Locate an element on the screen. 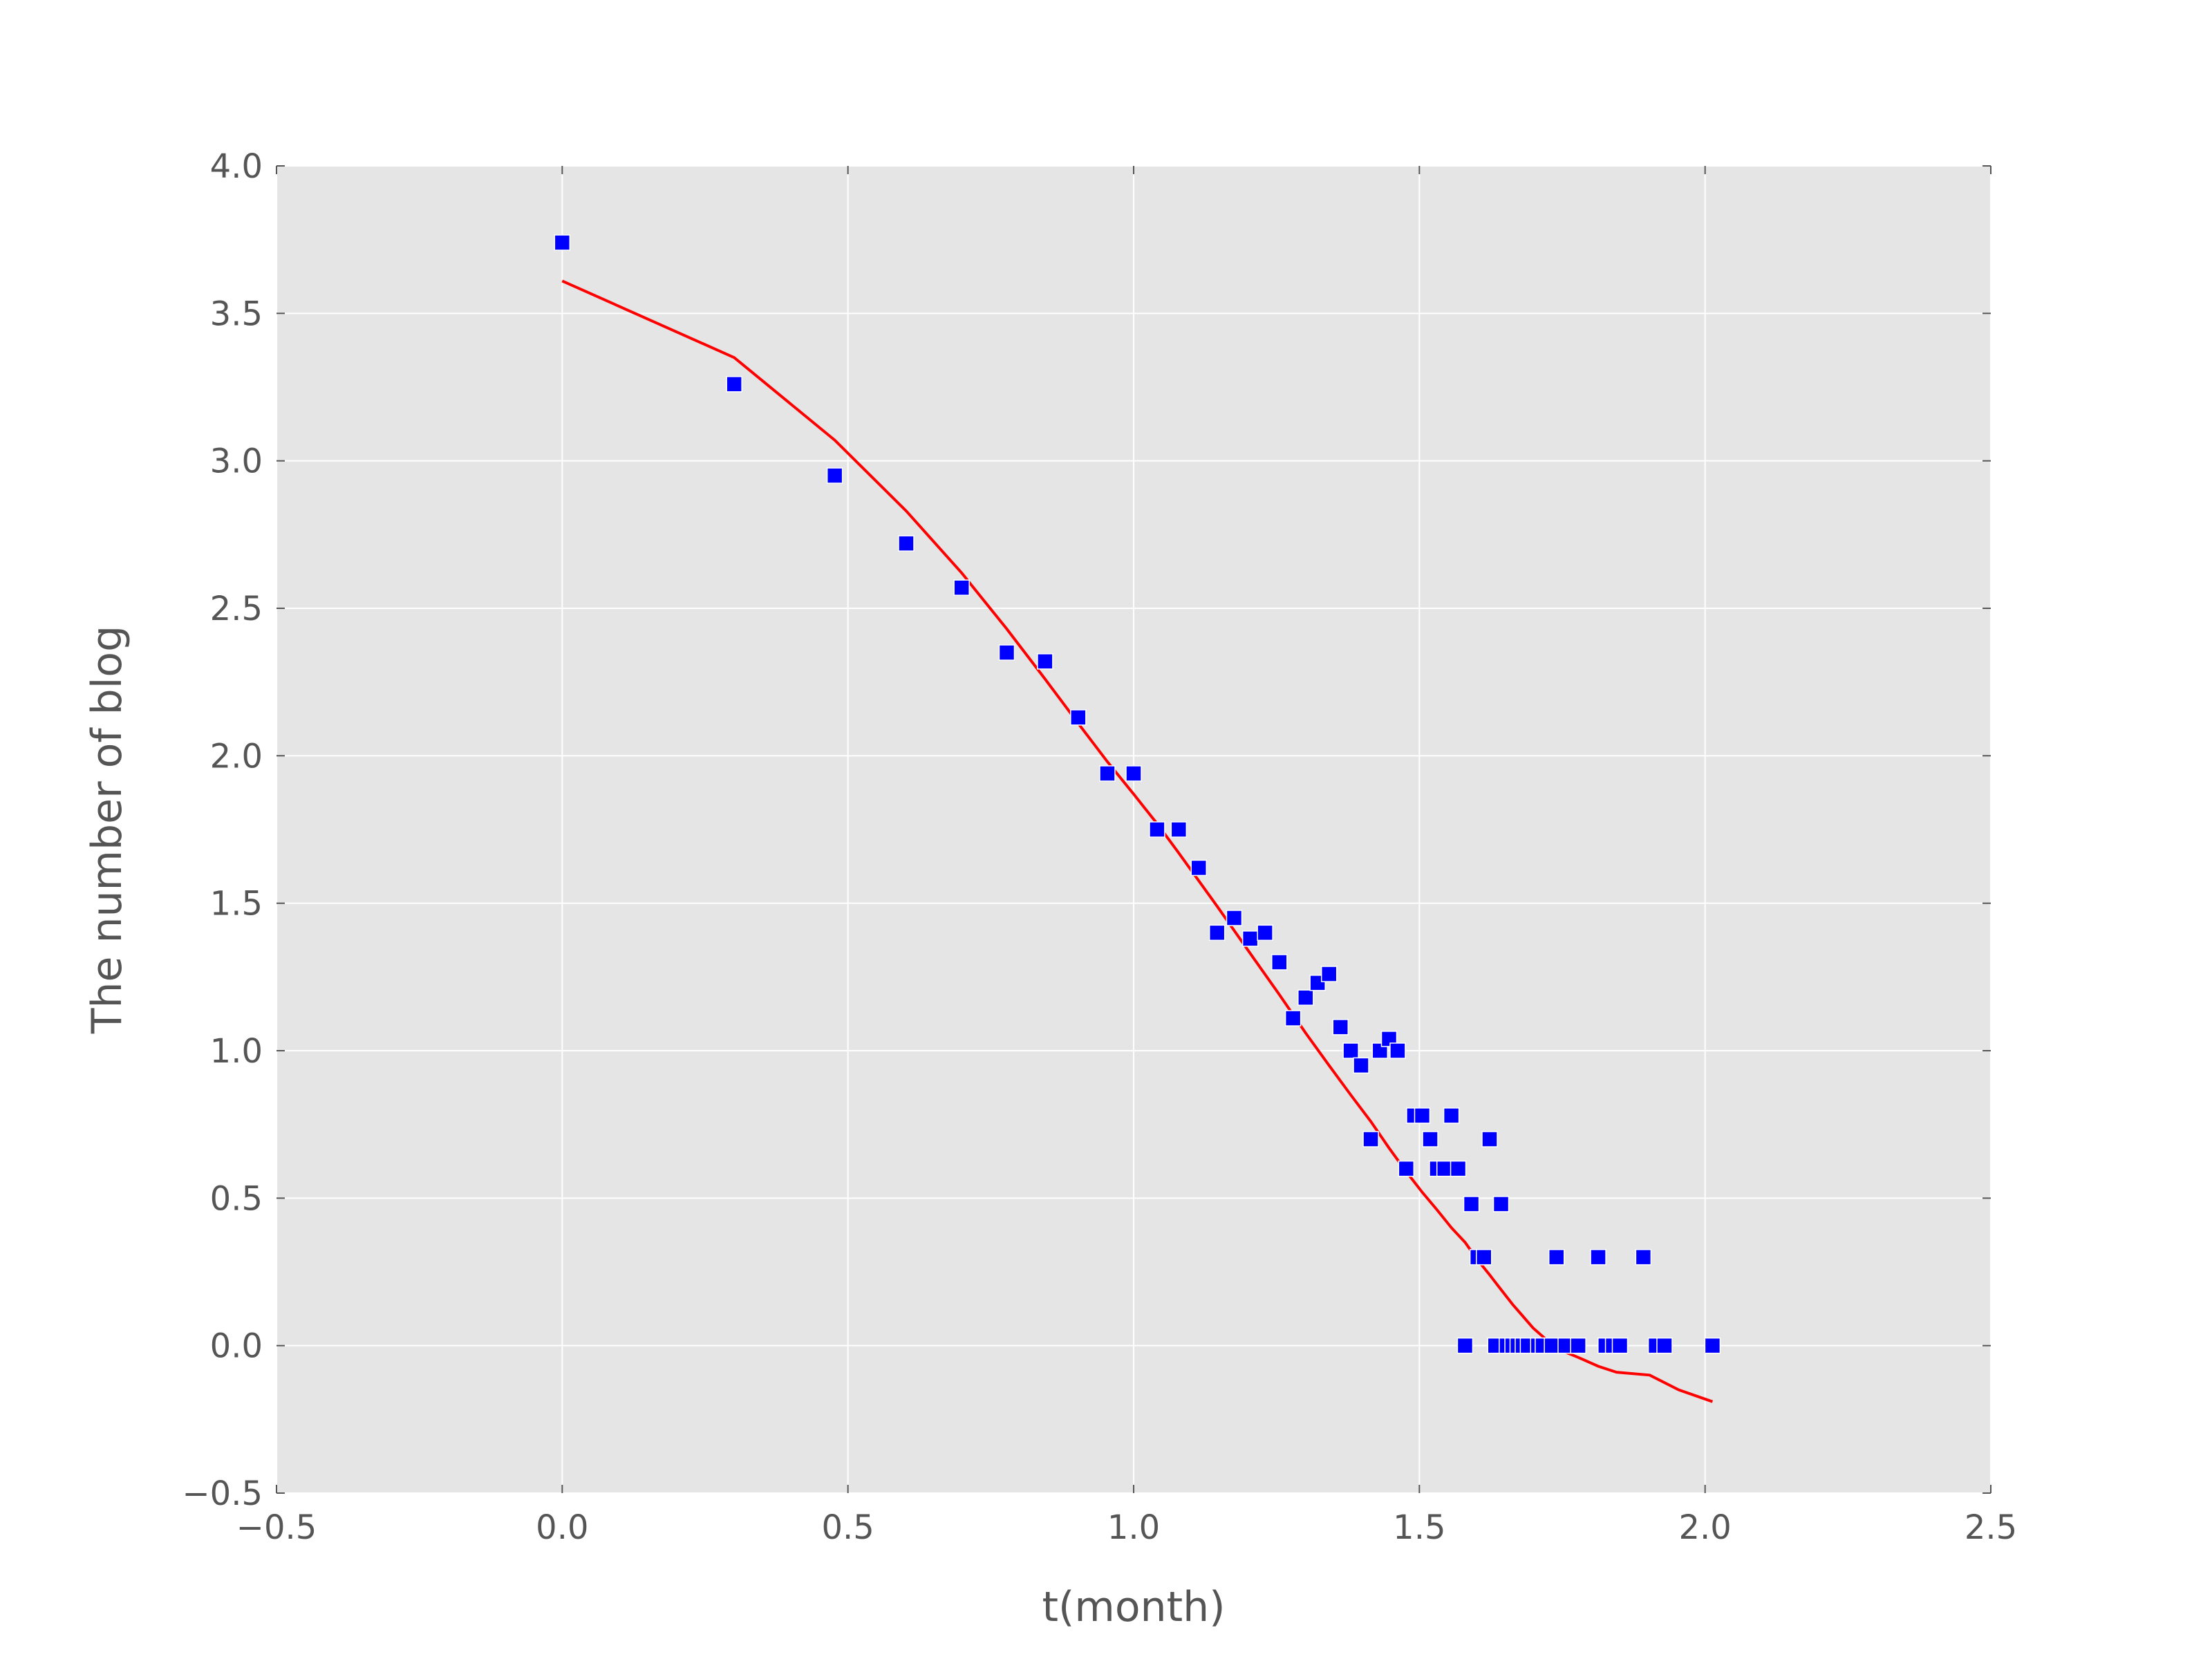  x-tick-label: 1.0 is located at coordinates (1133, 1527).